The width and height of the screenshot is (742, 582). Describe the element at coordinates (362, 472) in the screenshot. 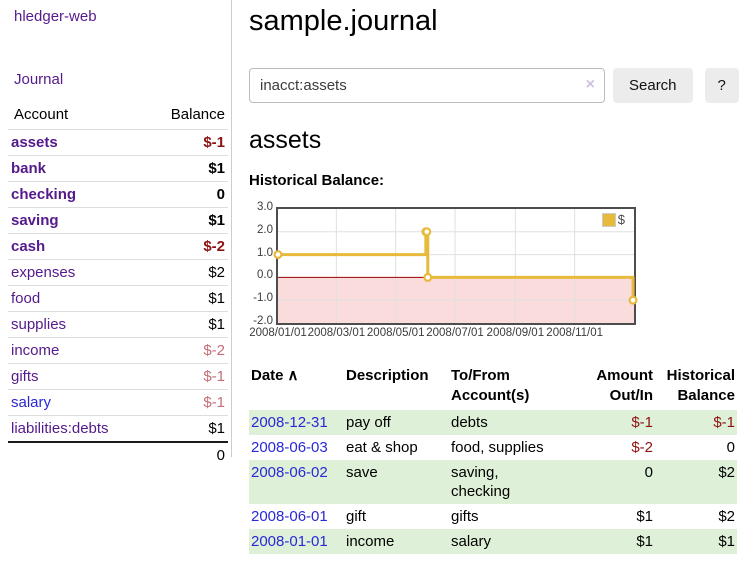

I see `transaction-description: save` at that location.